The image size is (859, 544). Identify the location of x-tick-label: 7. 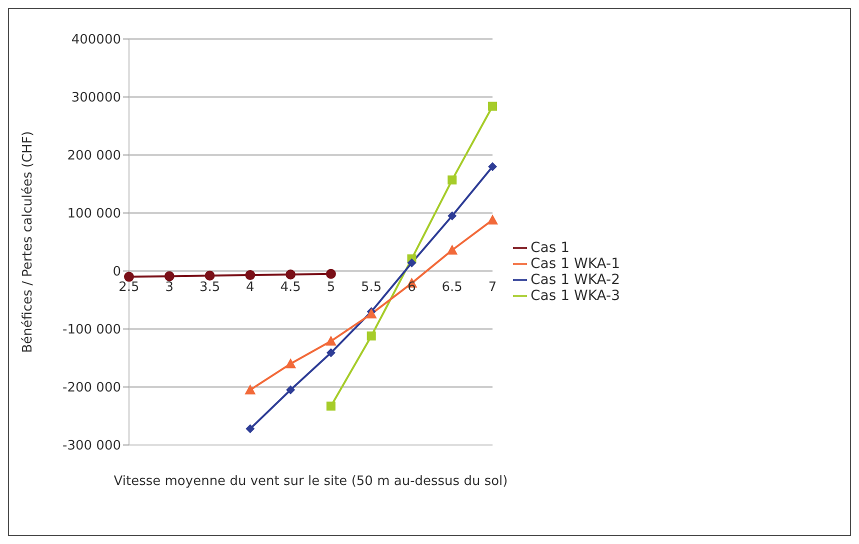
(492, 287).